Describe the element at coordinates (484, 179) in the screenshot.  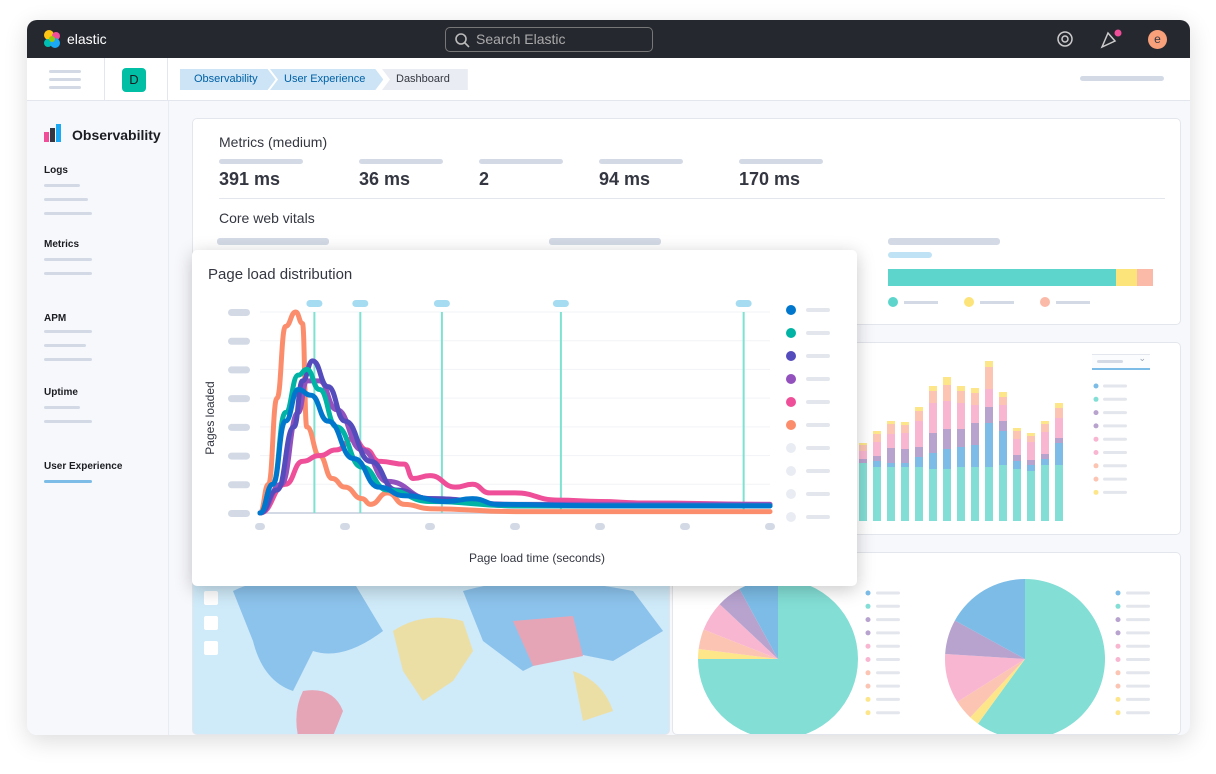
I see `metric-value: 2` at that location.